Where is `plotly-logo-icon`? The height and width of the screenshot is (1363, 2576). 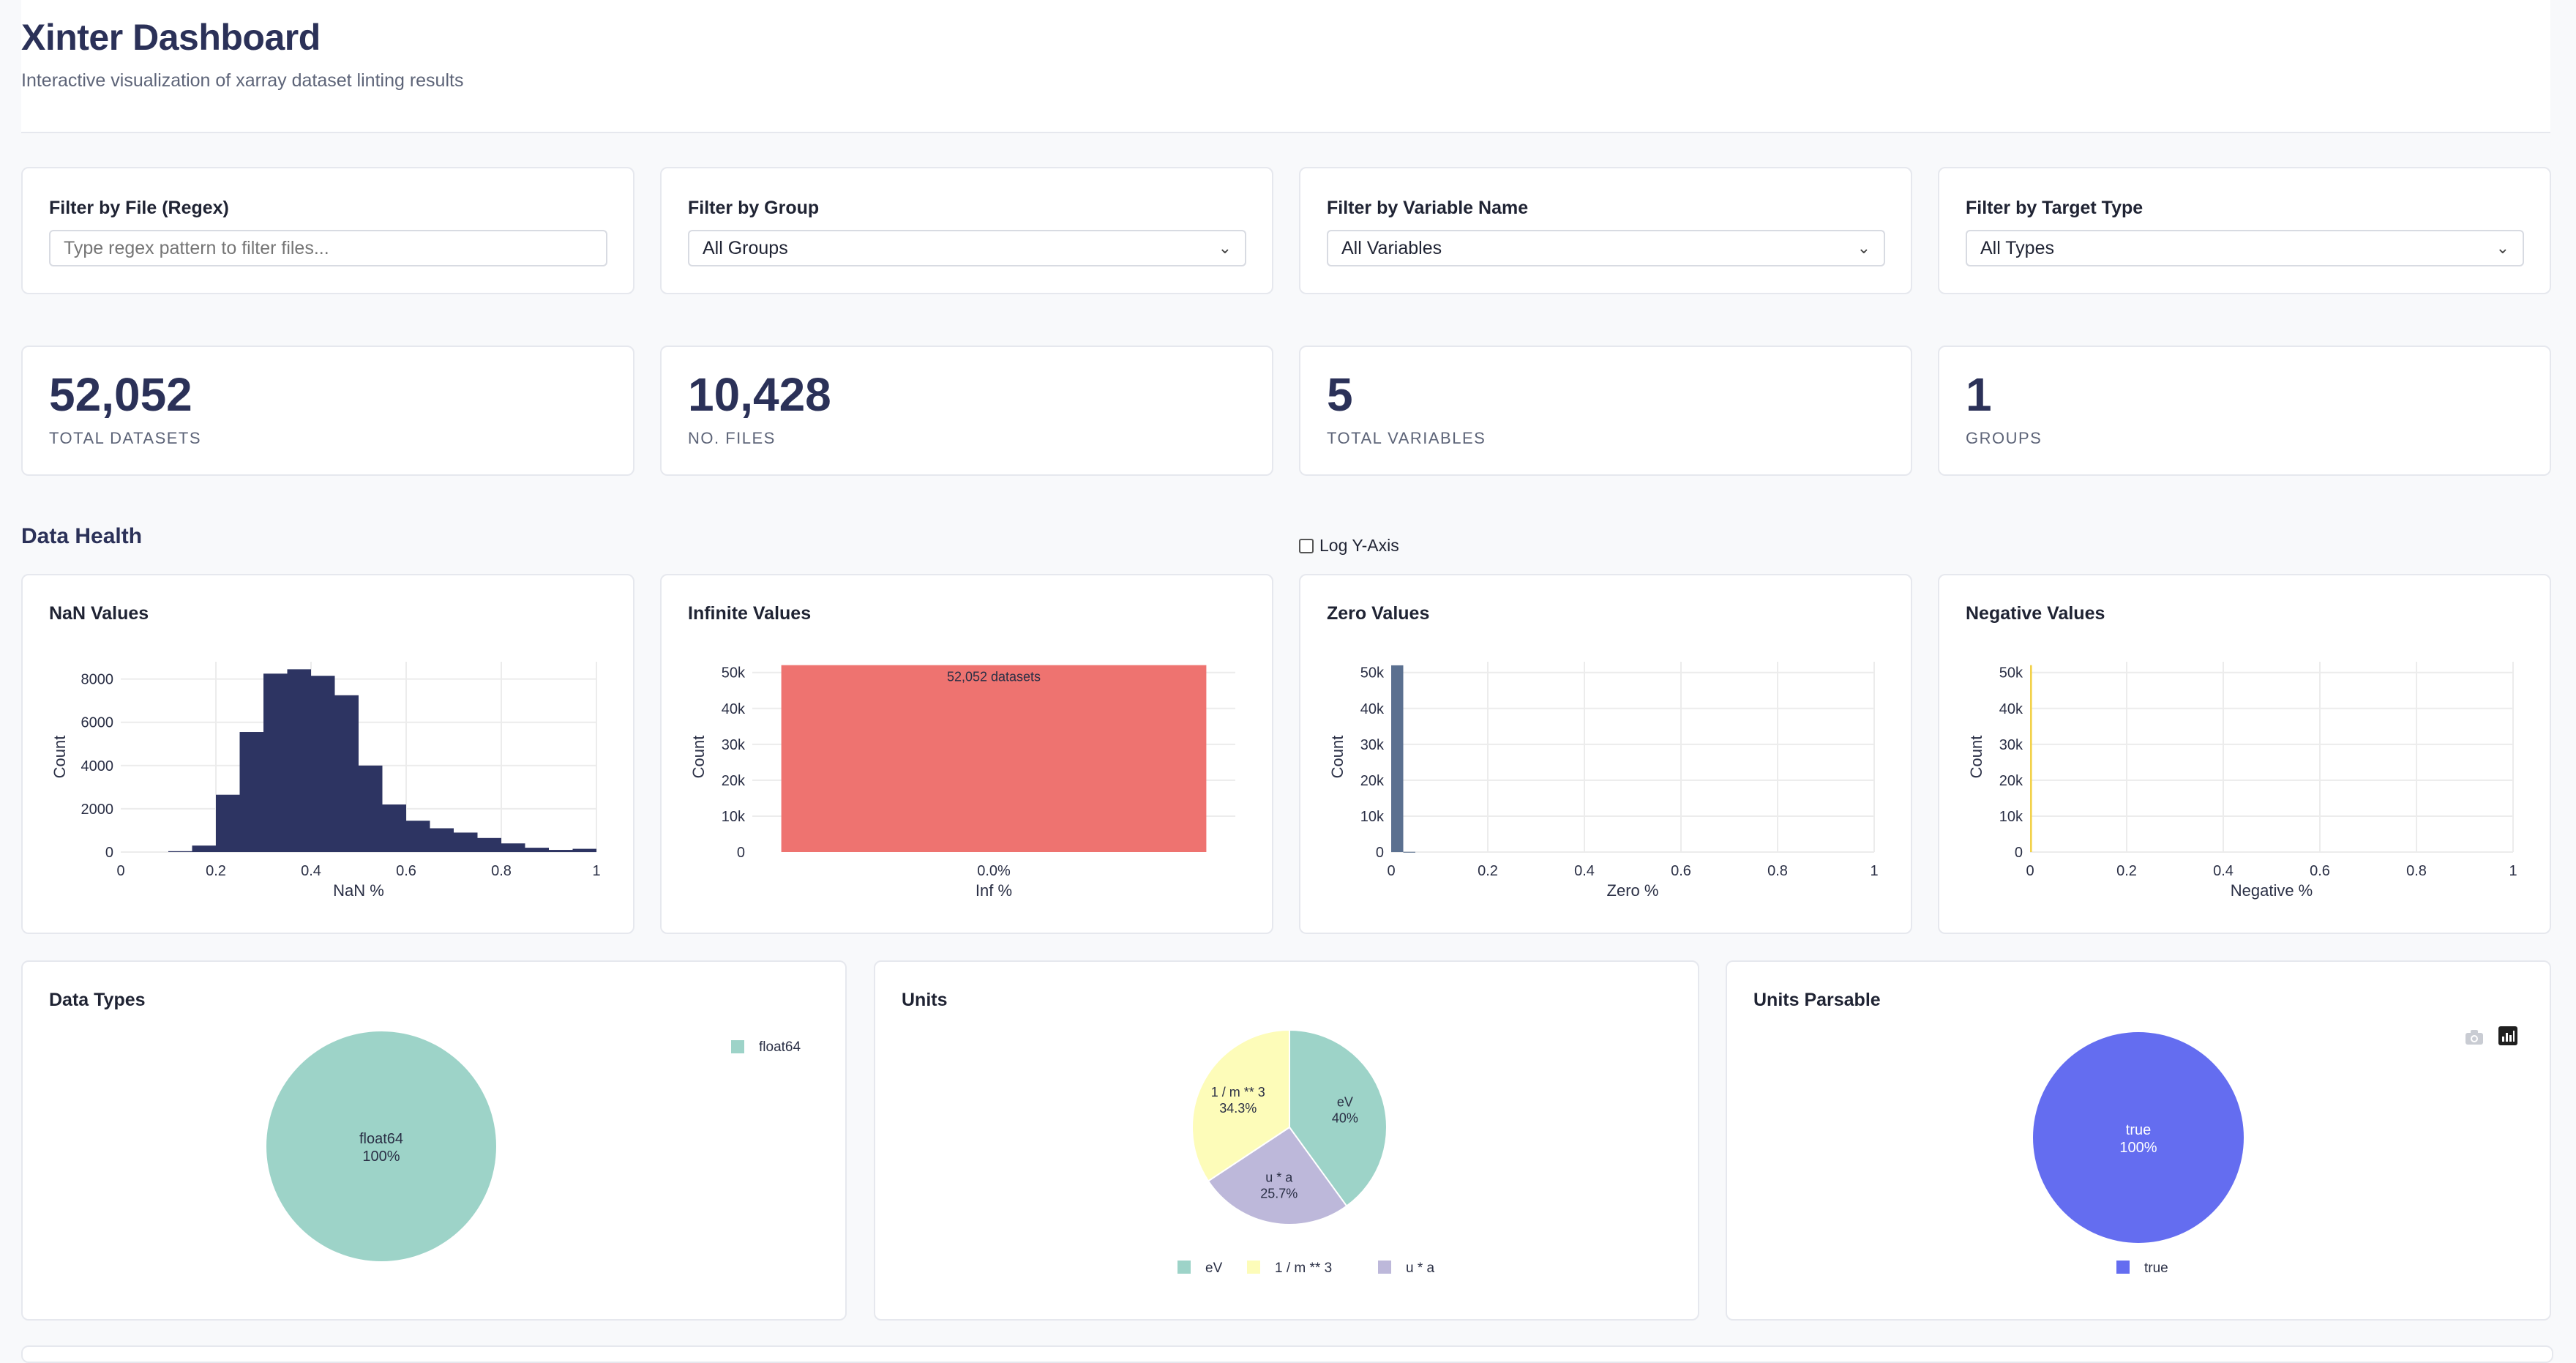
plotly-logo-icon is located at coordinates (2507, 1037).